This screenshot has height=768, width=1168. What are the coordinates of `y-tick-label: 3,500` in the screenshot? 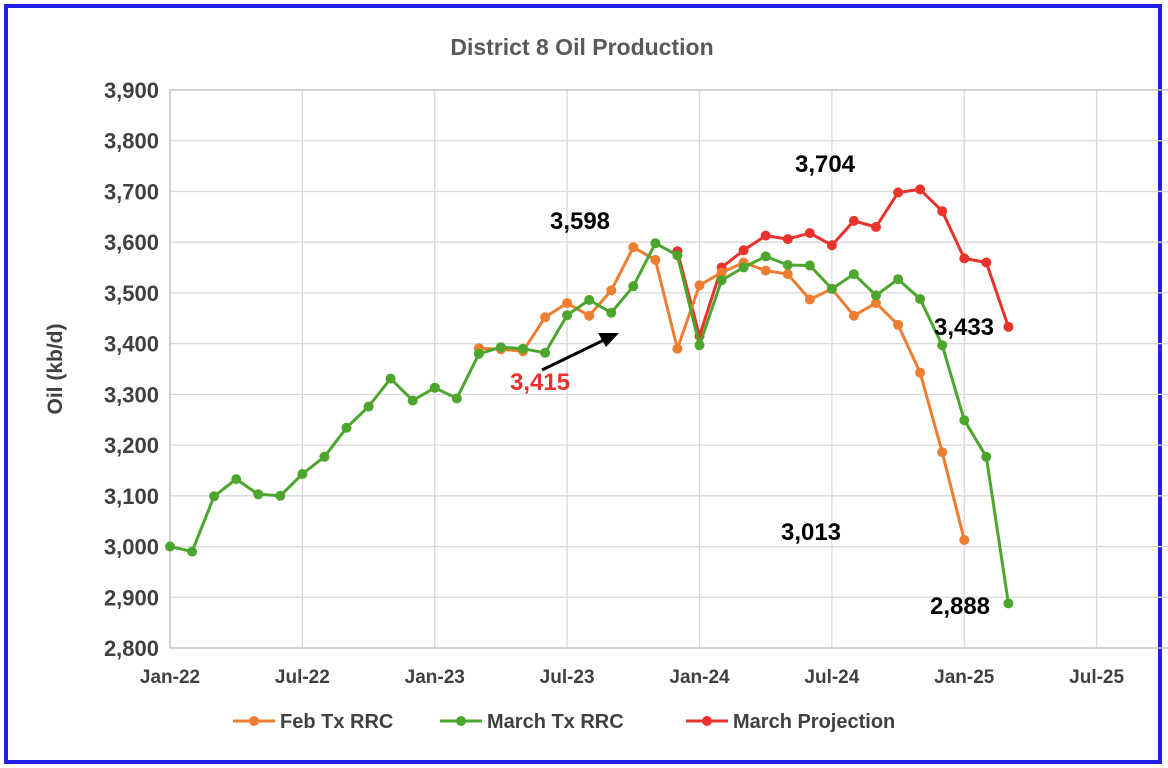 It's located at (131, 293).